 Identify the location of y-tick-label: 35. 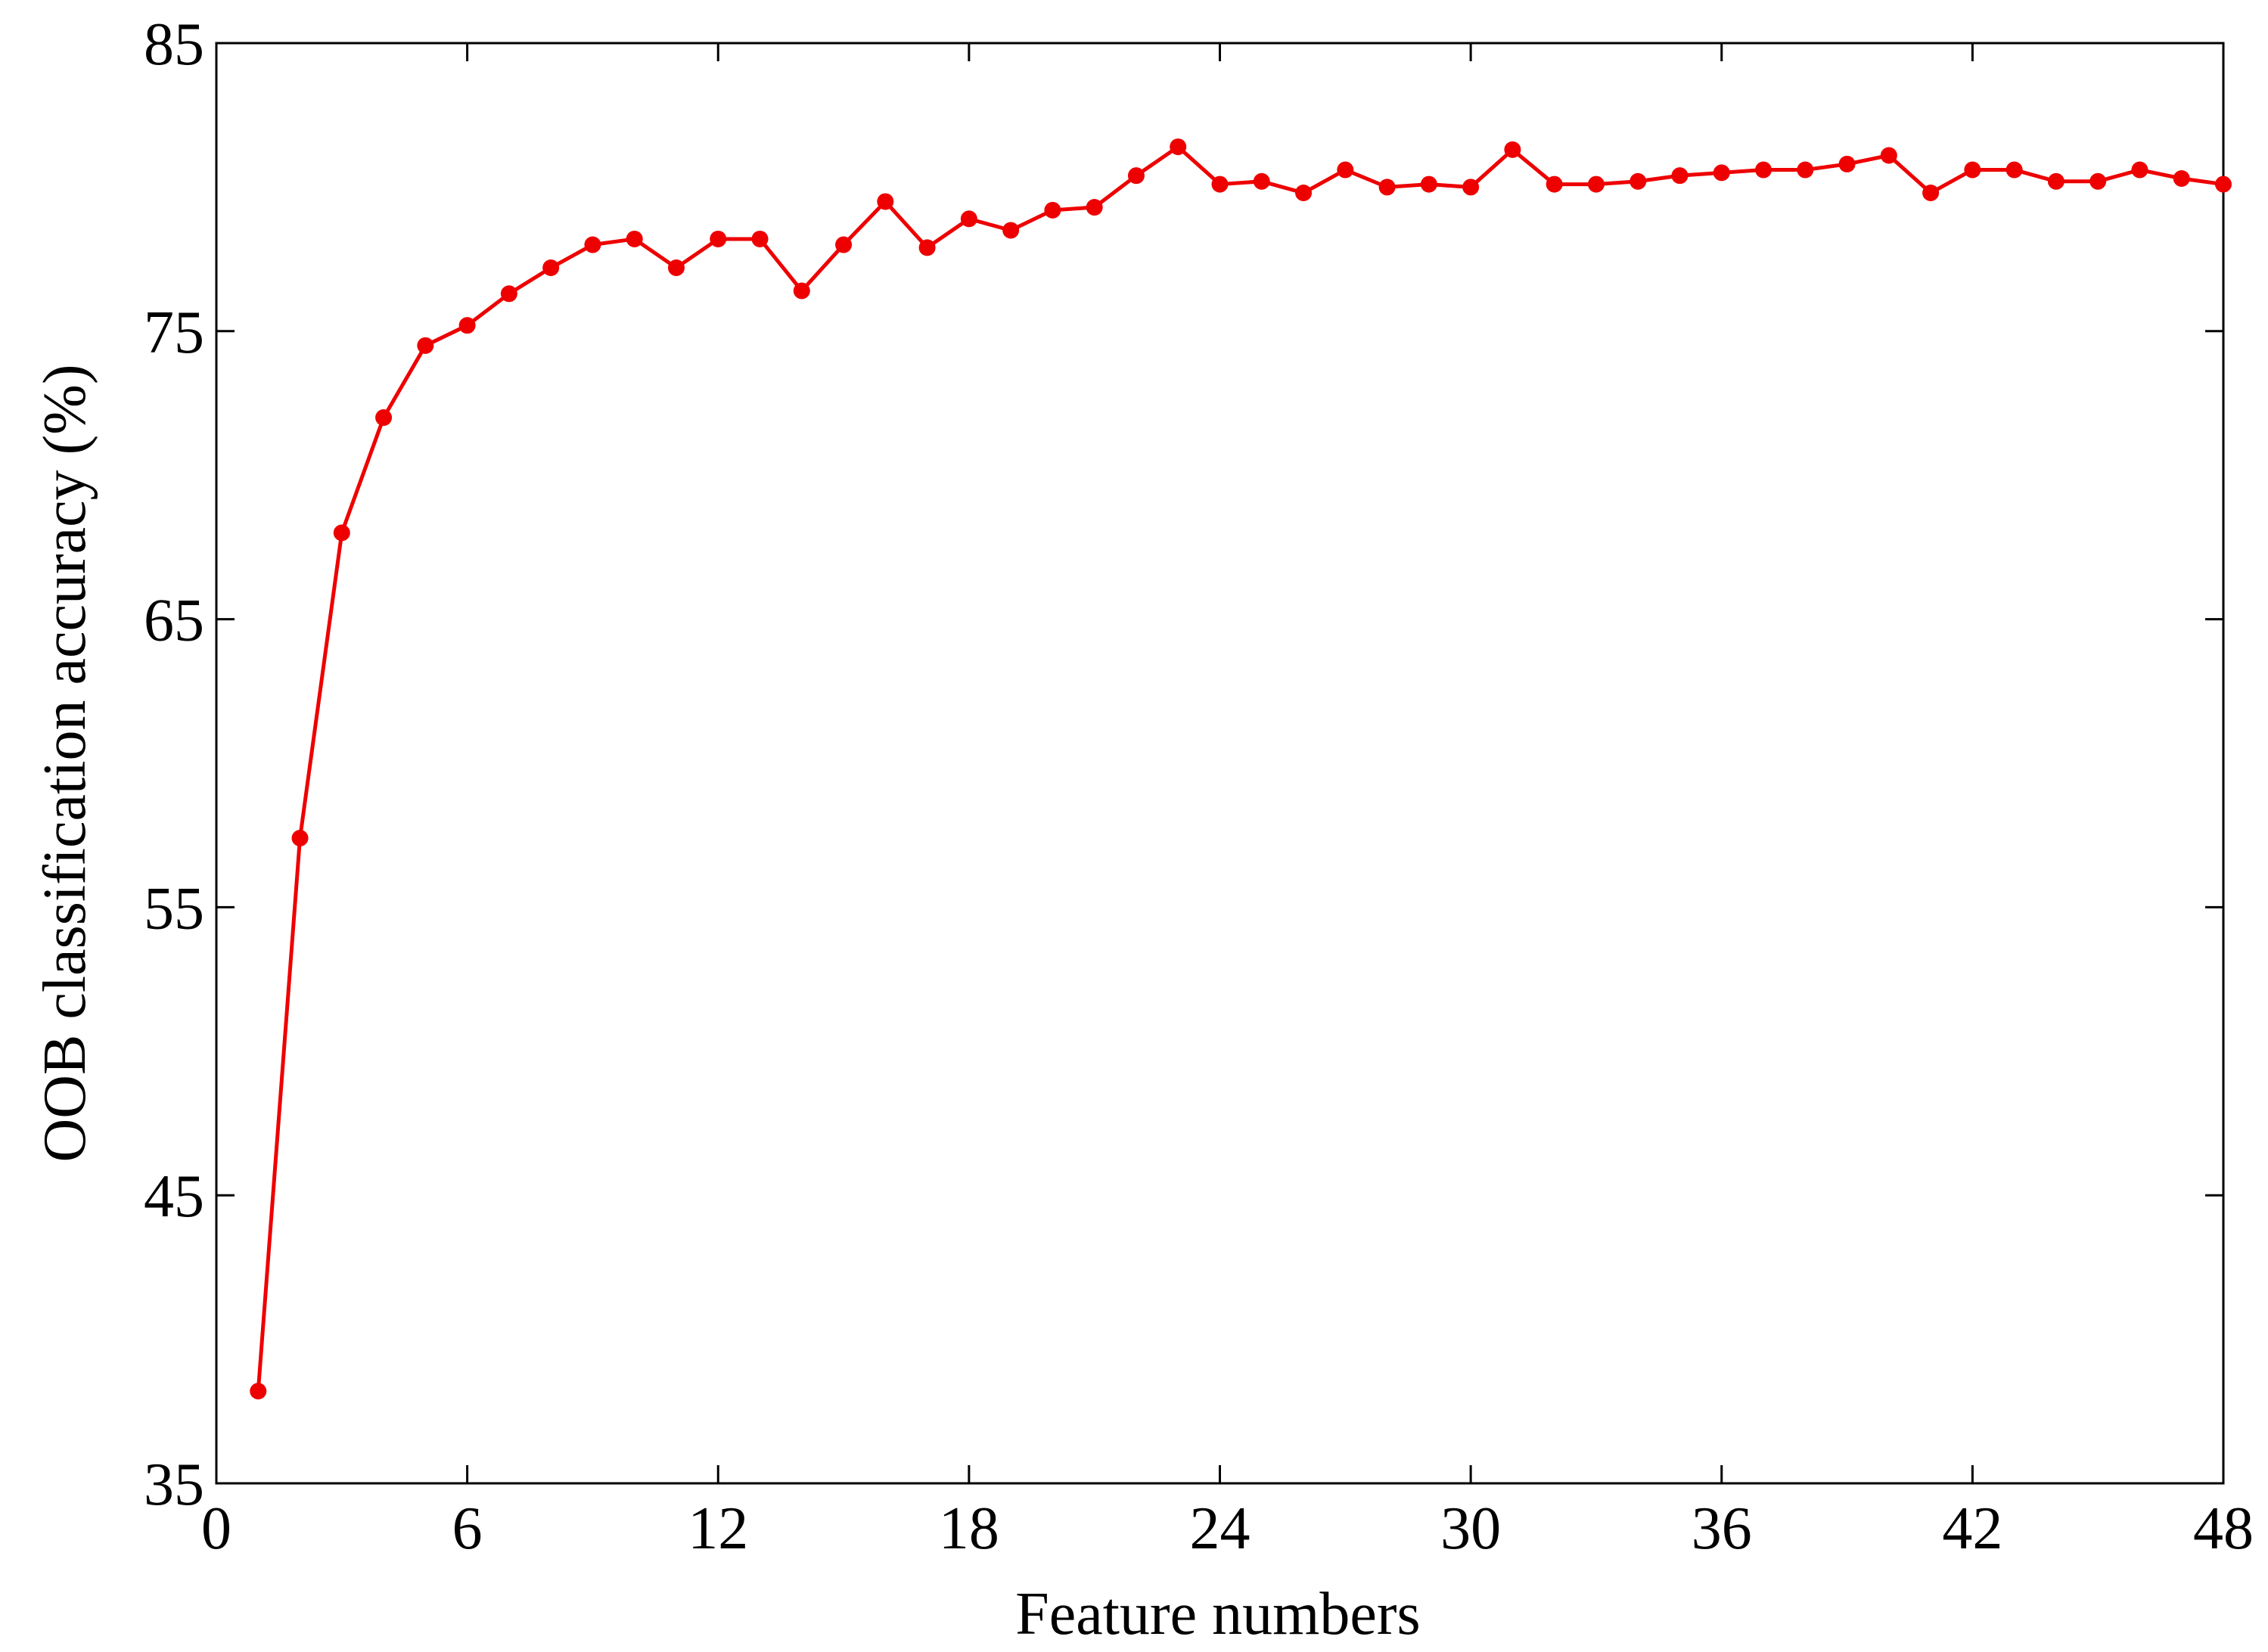
(174, 1485).